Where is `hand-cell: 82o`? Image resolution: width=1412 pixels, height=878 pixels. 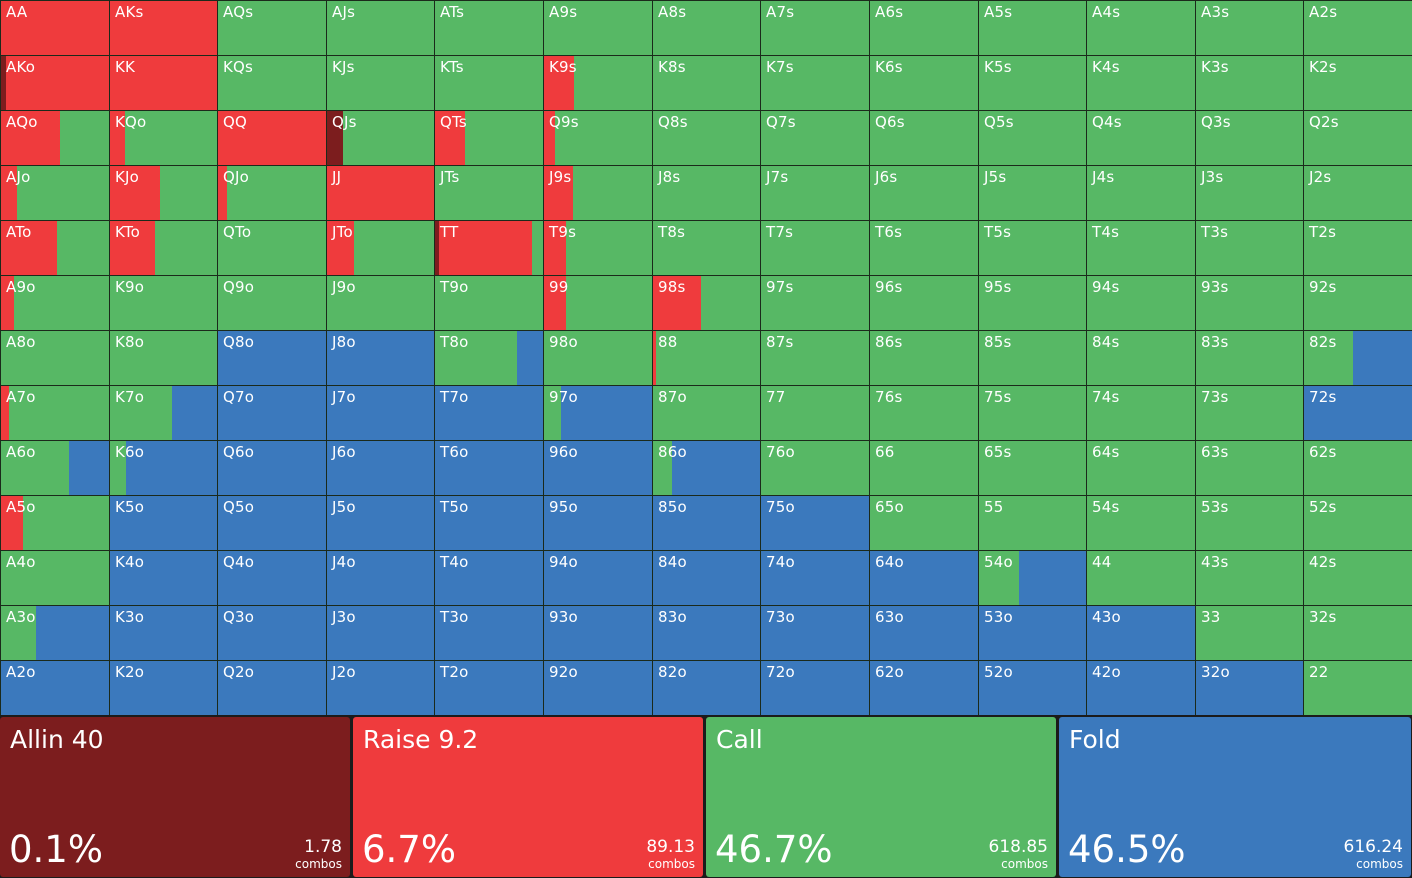 hand-cell: 82o is located at coordinates (706, 687).